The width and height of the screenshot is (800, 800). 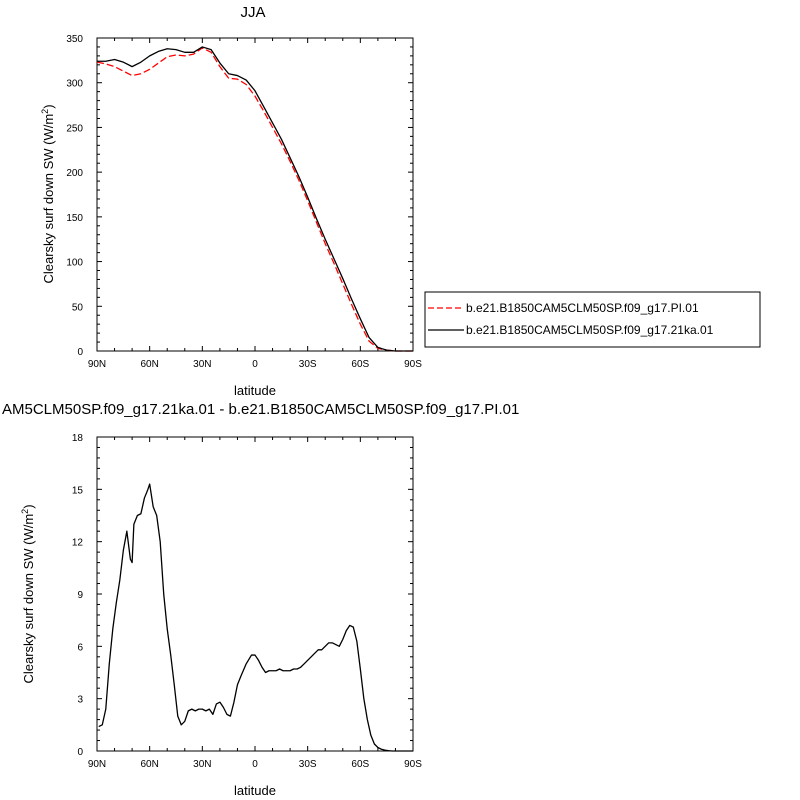 What do you see at coordinates (255, 364) in the screenshot?
I see `top-chart-x-tick-label: 0` at bounding box center [255, 364].